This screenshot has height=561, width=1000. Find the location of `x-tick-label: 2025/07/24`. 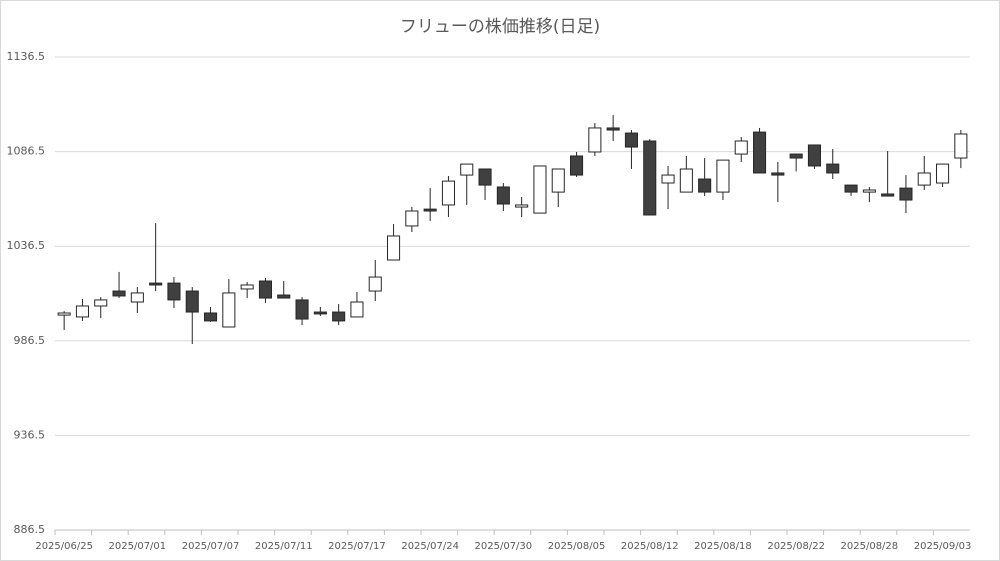

x-tick-label: 2025/07/24 is located at coordinates (430, 546).